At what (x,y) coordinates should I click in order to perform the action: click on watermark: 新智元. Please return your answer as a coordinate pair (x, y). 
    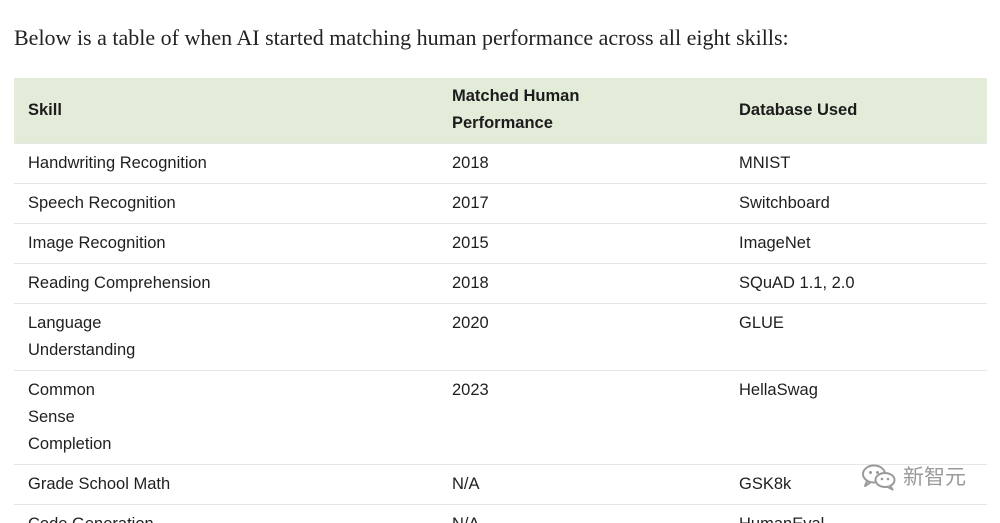
    Looking at the image, I should click on (913, 477).